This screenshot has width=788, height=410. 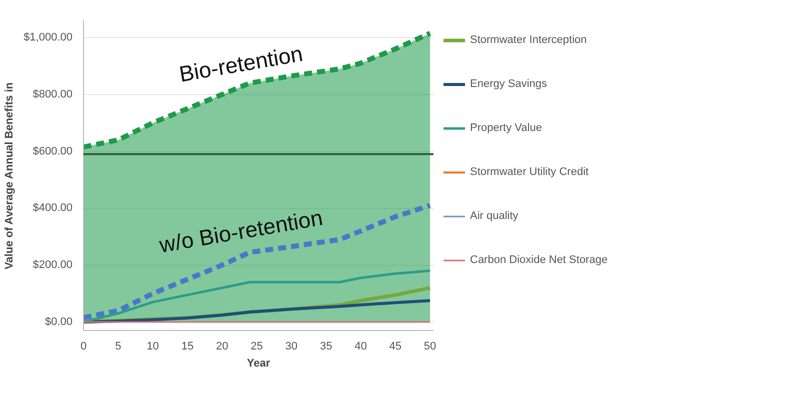 I want to click on legend-label: Stormwater Interception, so click(x=528, y=40).